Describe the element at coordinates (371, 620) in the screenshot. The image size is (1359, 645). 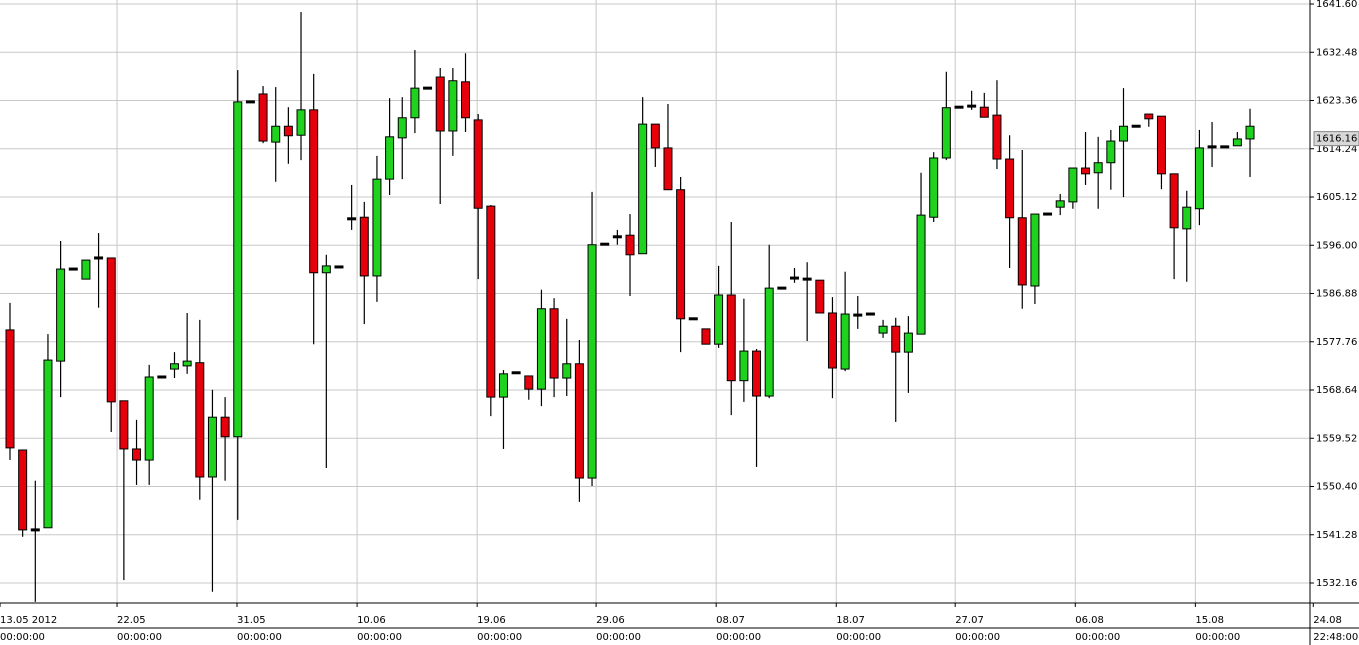
I see `x-tick-label: 10.06` at that location.